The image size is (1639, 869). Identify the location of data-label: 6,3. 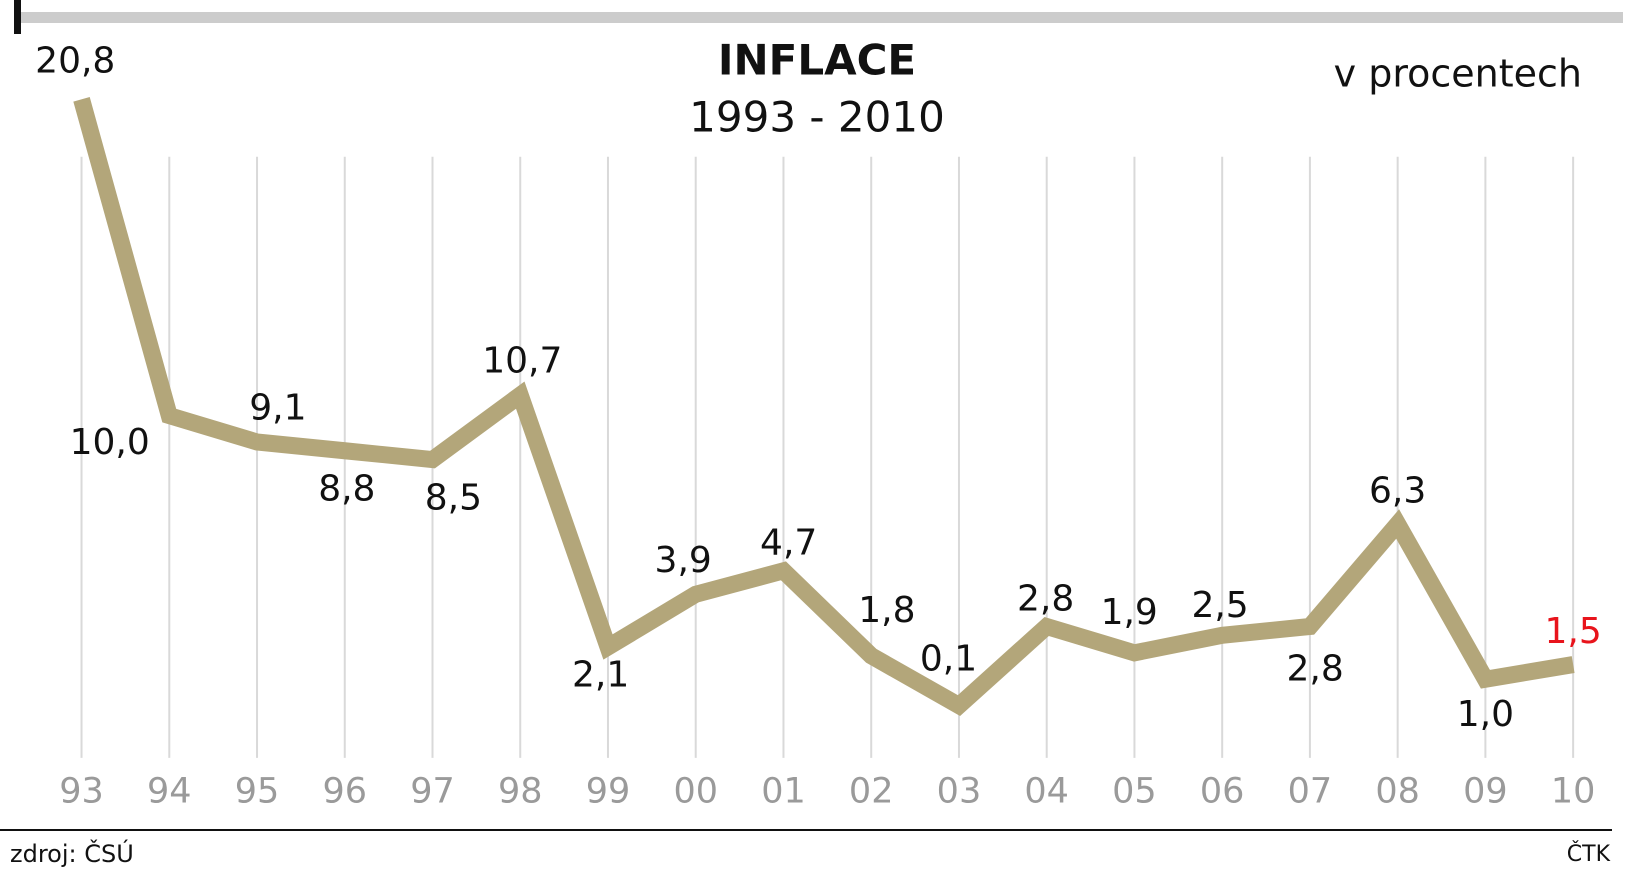
(1397, 491).